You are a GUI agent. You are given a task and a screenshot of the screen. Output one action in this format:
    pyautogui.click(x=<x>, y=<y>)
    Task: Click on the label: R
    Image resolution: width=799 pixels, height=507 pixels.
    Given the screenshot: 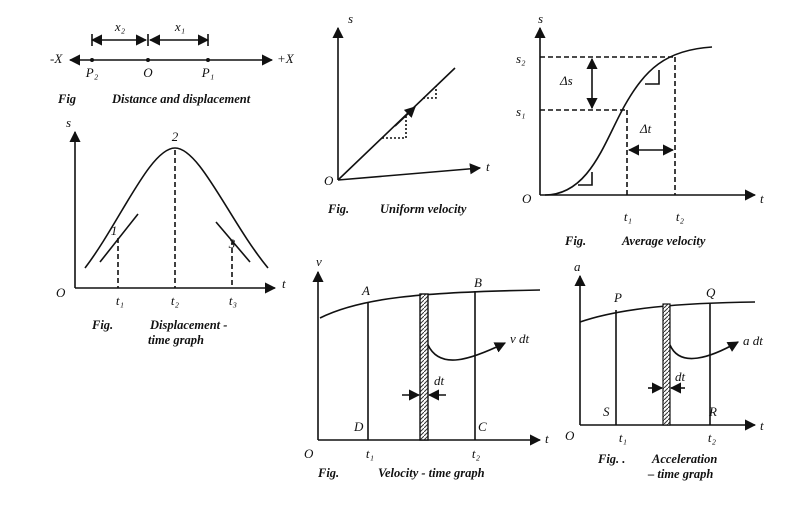 What is the action you would take?
    pyautogui.click(x=712, y=411)
    